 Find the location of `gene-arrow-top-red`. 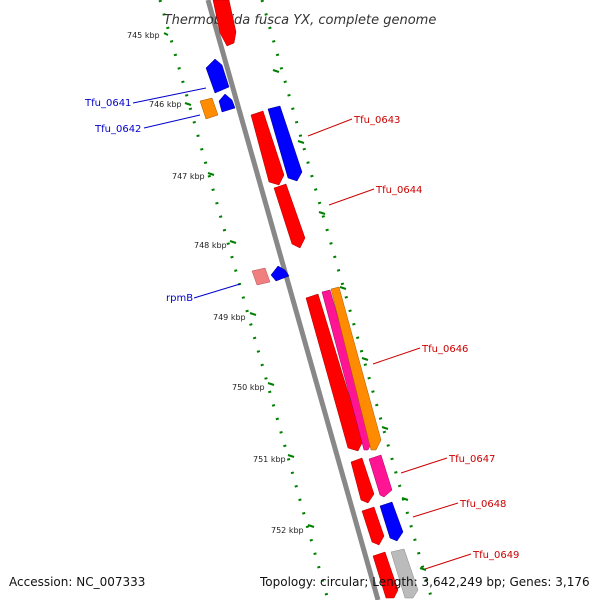

gene-arrow-top-red is located at coordinates (224, 23).